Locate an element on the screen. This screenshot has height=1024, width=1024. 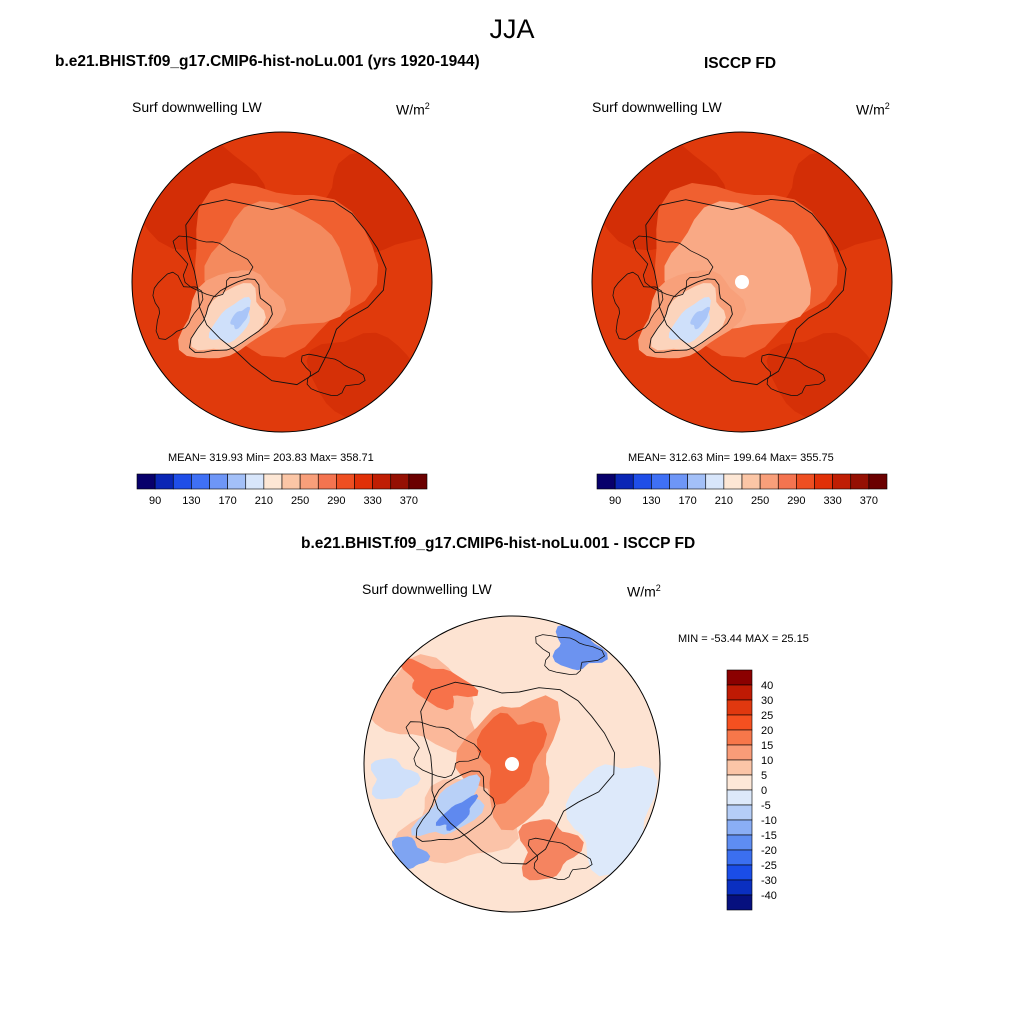
panel-2-colorbar: 90 130 170 210 250 290 330 370 is located at coordinates (742, 490).